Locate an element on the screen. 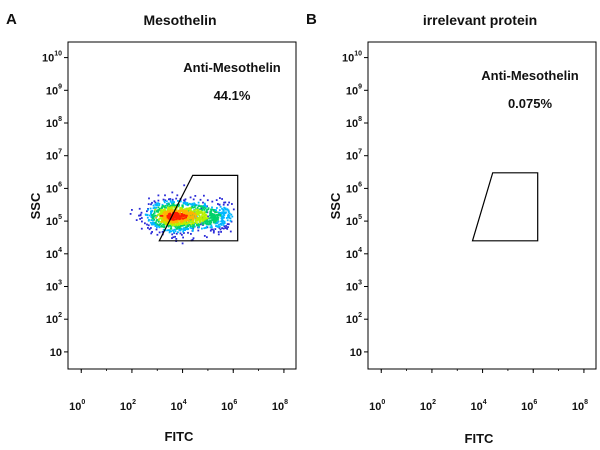  y-tick-label: 10⁹ is located at coordinates (354, 90).